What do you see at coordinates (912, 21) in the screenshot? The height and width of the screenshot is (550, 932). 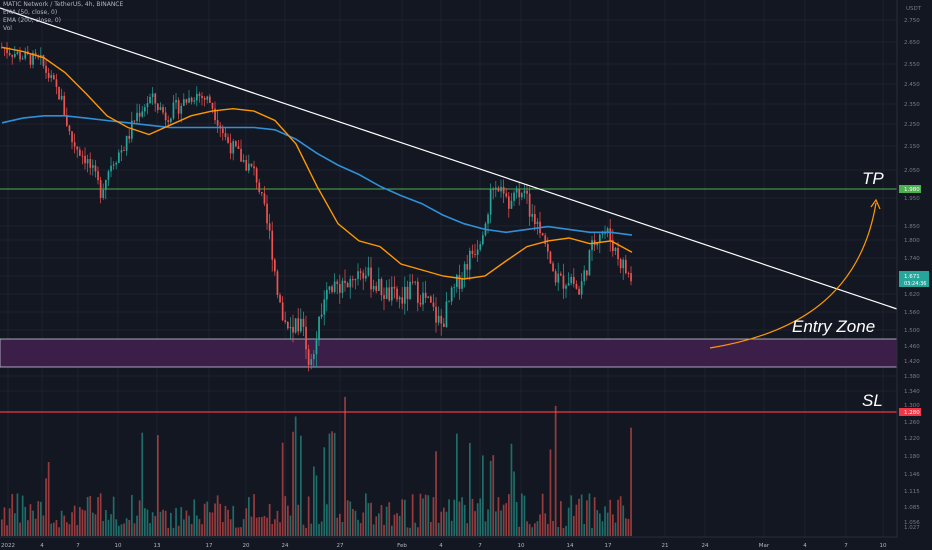 I see `y-tick-label: 2.750` at bounding box center [912, 21].